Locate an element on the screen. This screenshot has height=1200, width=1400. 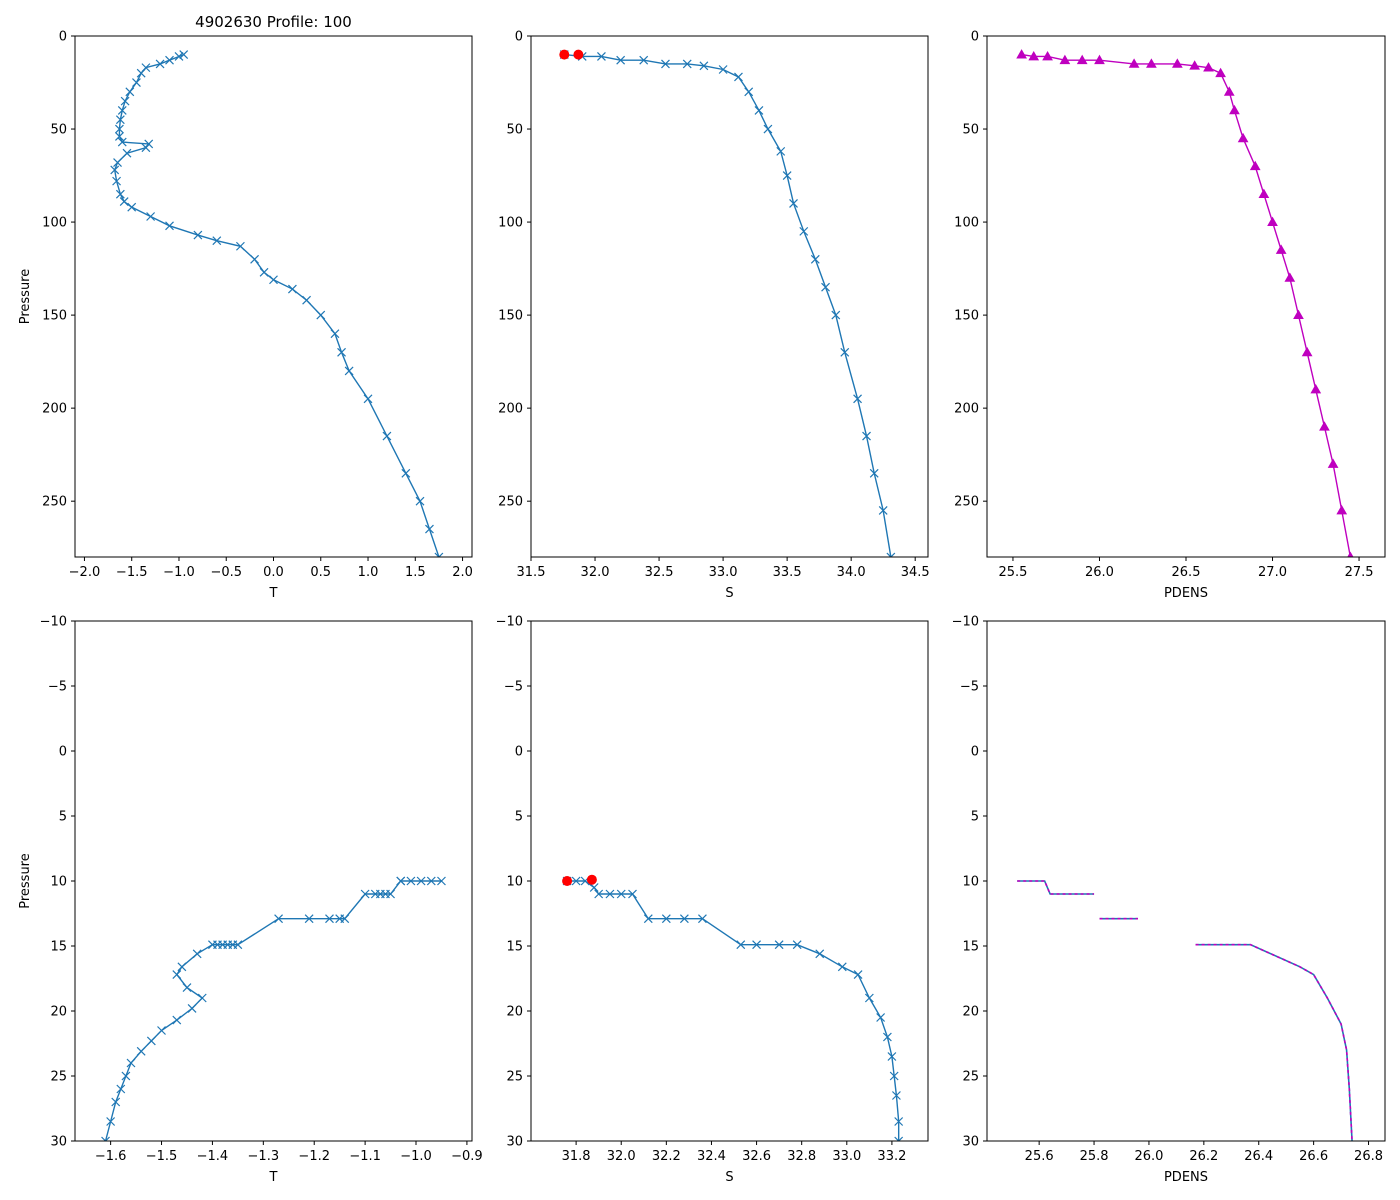
x-tick-label: 32.6 is located at coordinates (756, 1156).